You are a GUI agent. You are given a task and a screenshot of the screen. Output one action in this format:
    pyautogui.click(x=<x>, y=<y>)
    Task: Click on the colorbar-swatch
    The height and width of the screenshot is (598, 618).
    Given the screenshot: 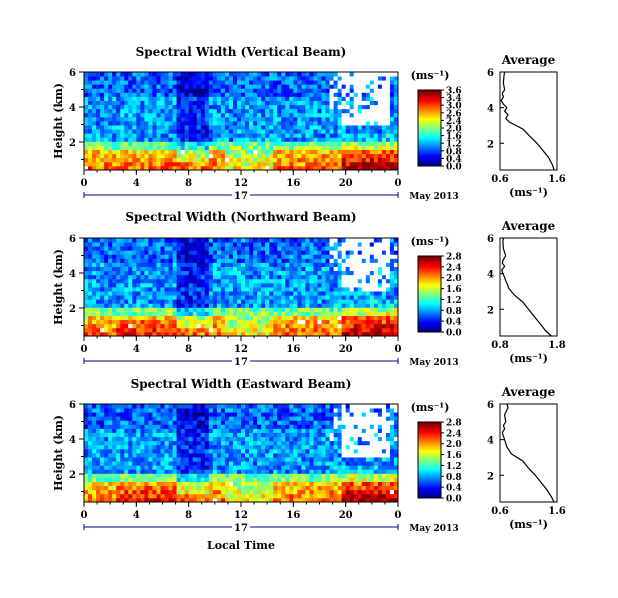 What is the action you would take?
    pyautogui.click(x=429, y=301)
    